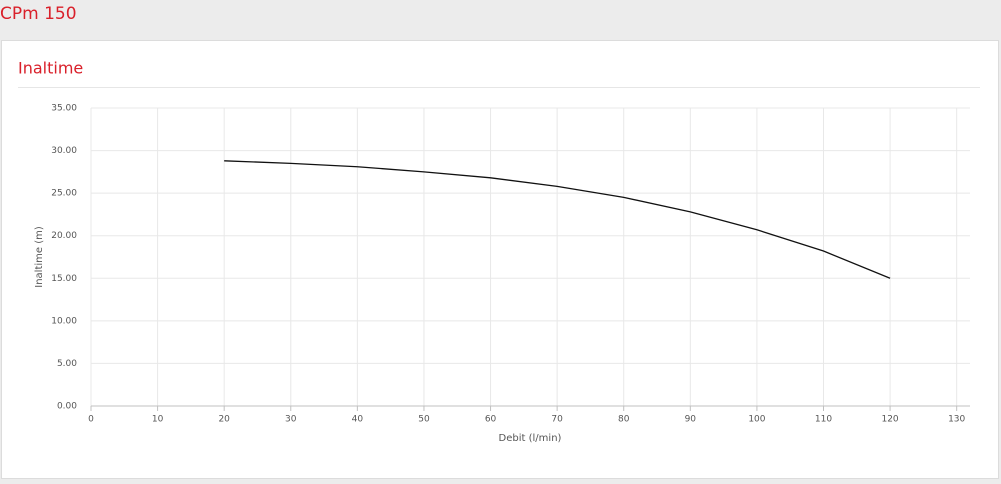 This screenshot has height=484, width=1001. Describe the element at coordinates (756, 420) in the screenshot. I see `x-tick-label: 100` at that location.